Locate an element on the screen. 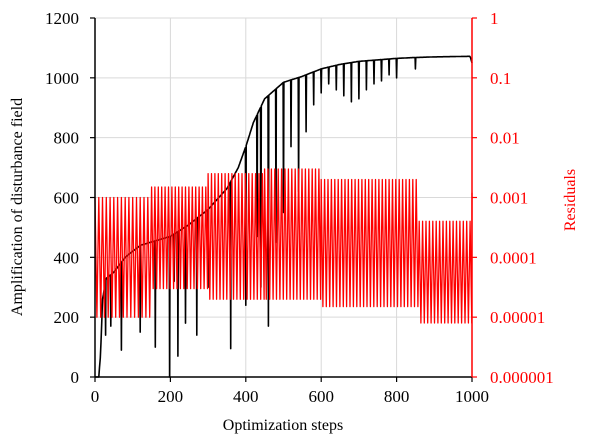 The width and height of the screenshot is (589, 445). x-axis-title: Optimization steps is located at coordinates (283, 425).